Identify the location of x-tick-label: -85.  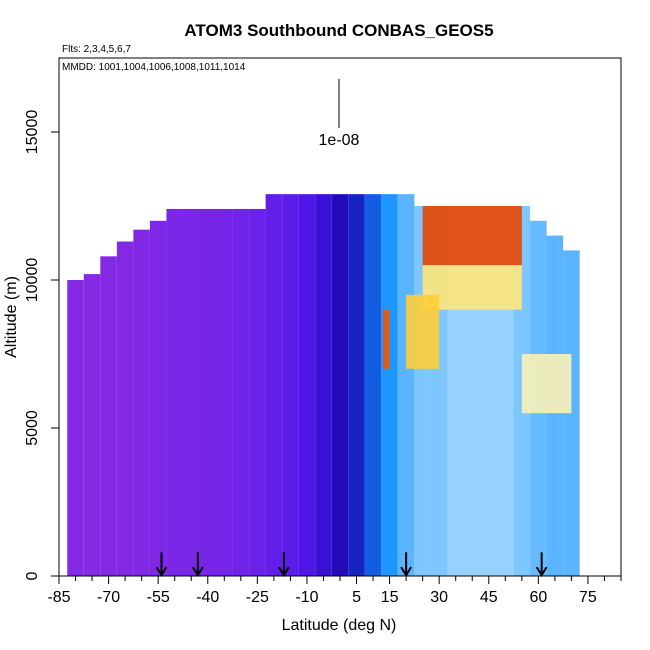
(58, 597).